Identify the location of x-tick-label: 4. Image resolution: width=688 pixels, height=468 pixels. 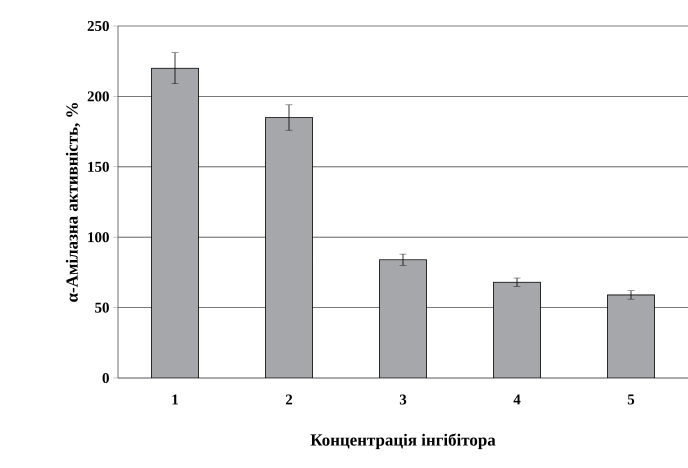
(516, 399).